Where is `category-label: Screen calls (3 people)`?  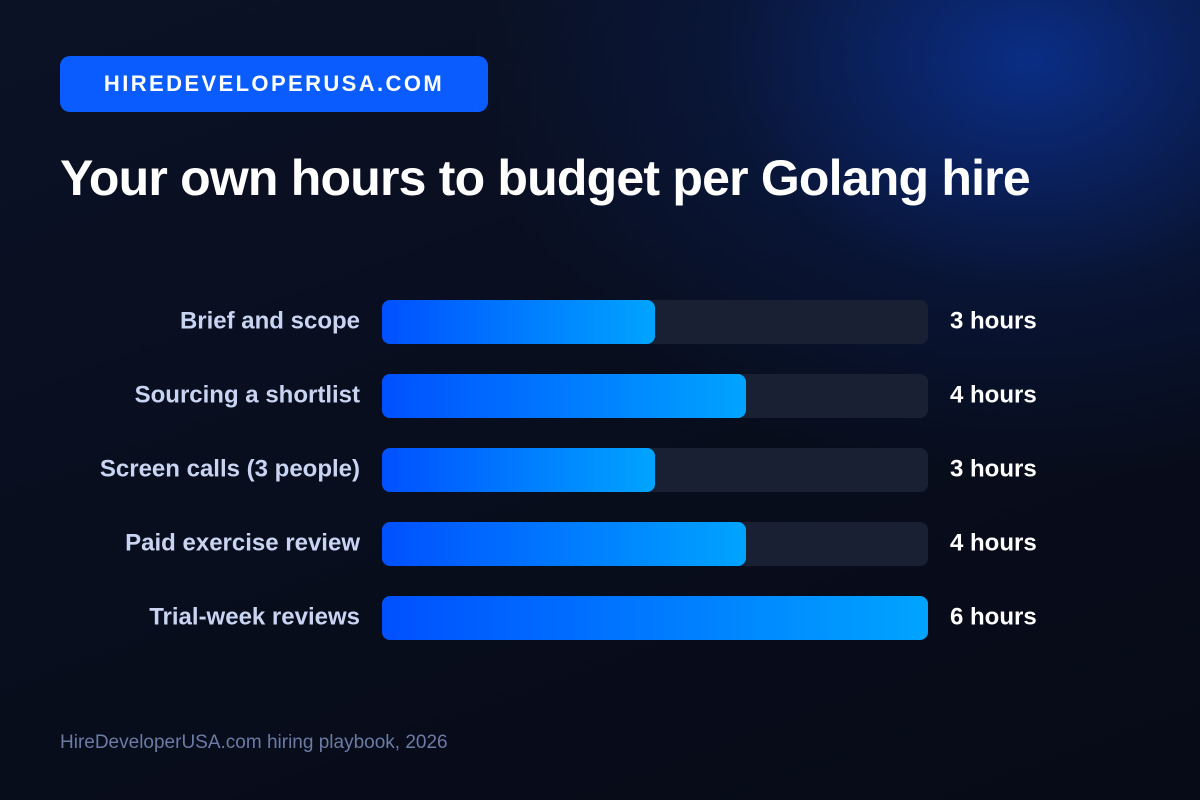
category-label: Screen calls (3 people) is located at coordinates (230, 468).